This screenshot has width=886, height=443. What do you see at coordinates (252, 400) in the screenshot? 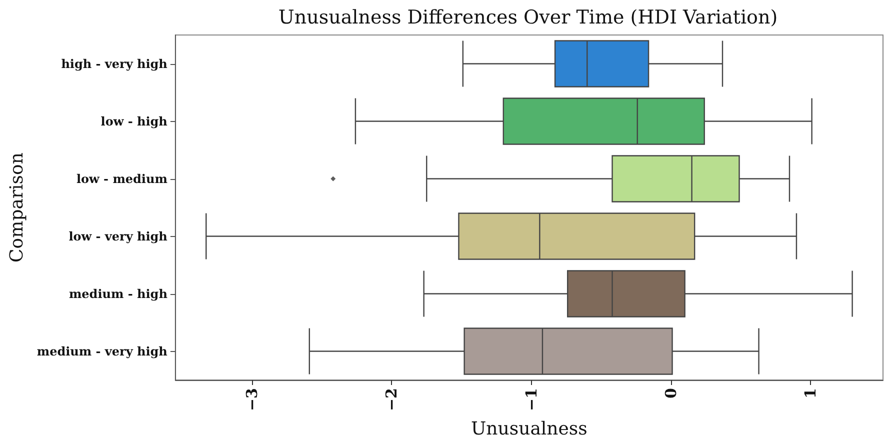
I see `x-tick-label: −3` at bounding box center [252, 400].